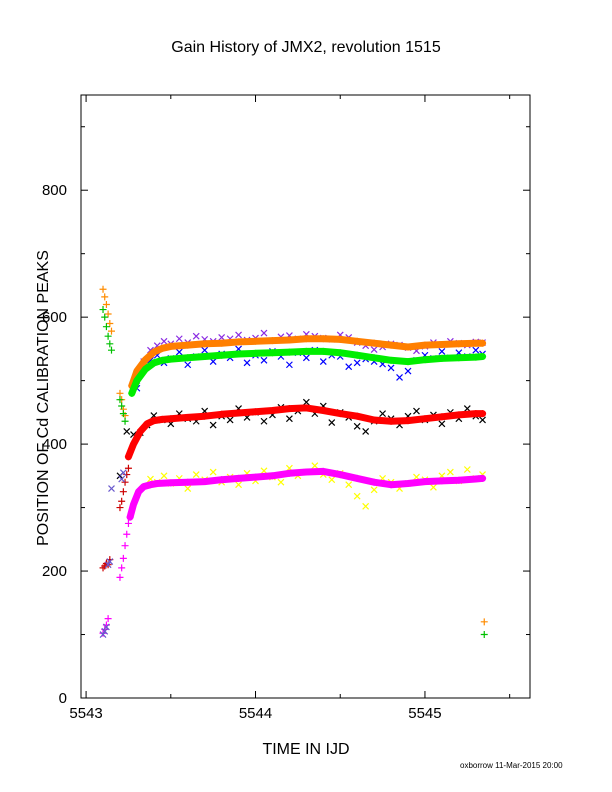 The width and height of the screenshot is (612, 792). What do you see at coordinates (255, 713) in the screenshot?
I see `x-tick-label: 5544` at bounding box center [255, 713].